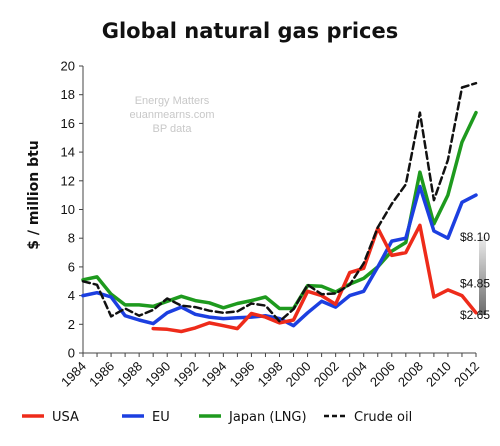 This screenshot has height=446, width=500. Describe the element at coordinates (68, 66) in the screenshot. I see `y-tick-label: 20` at that location.